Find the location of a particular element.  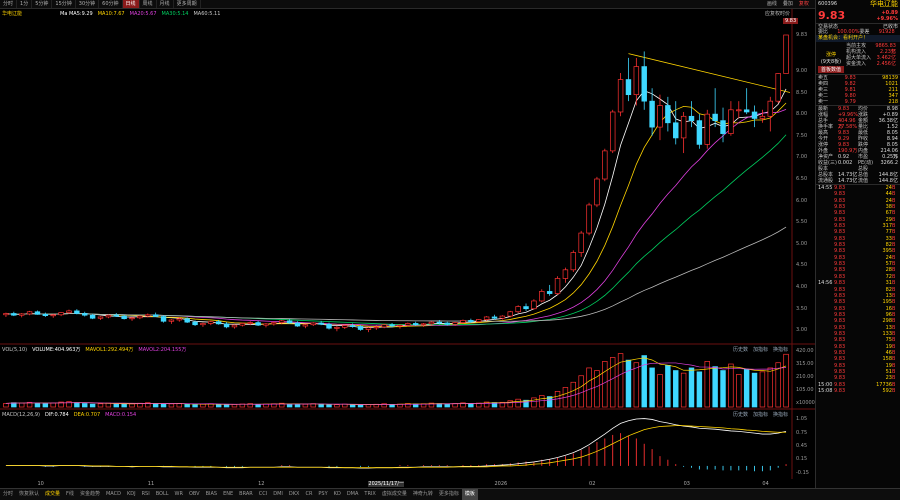

stat-label: 量比 is located at coordinates (863, 127).